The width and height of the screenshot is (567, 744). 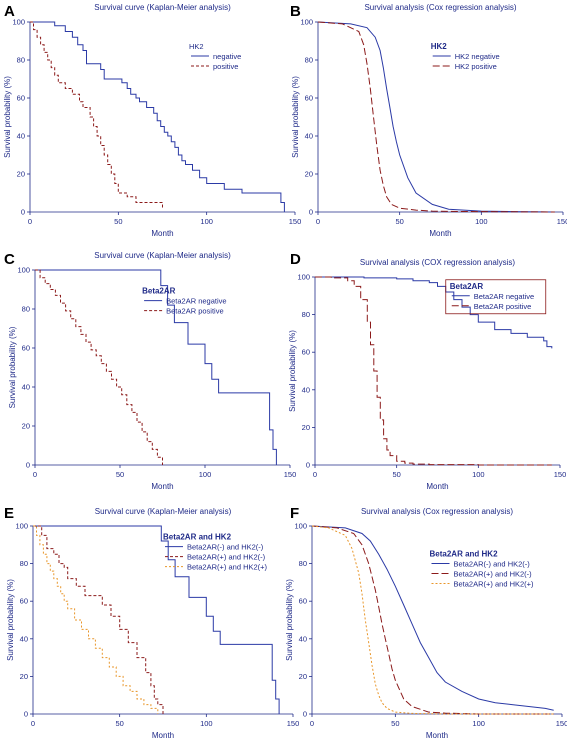 I want to click on legend-entry: Beta2AR positive, so click(x=503, y=306).